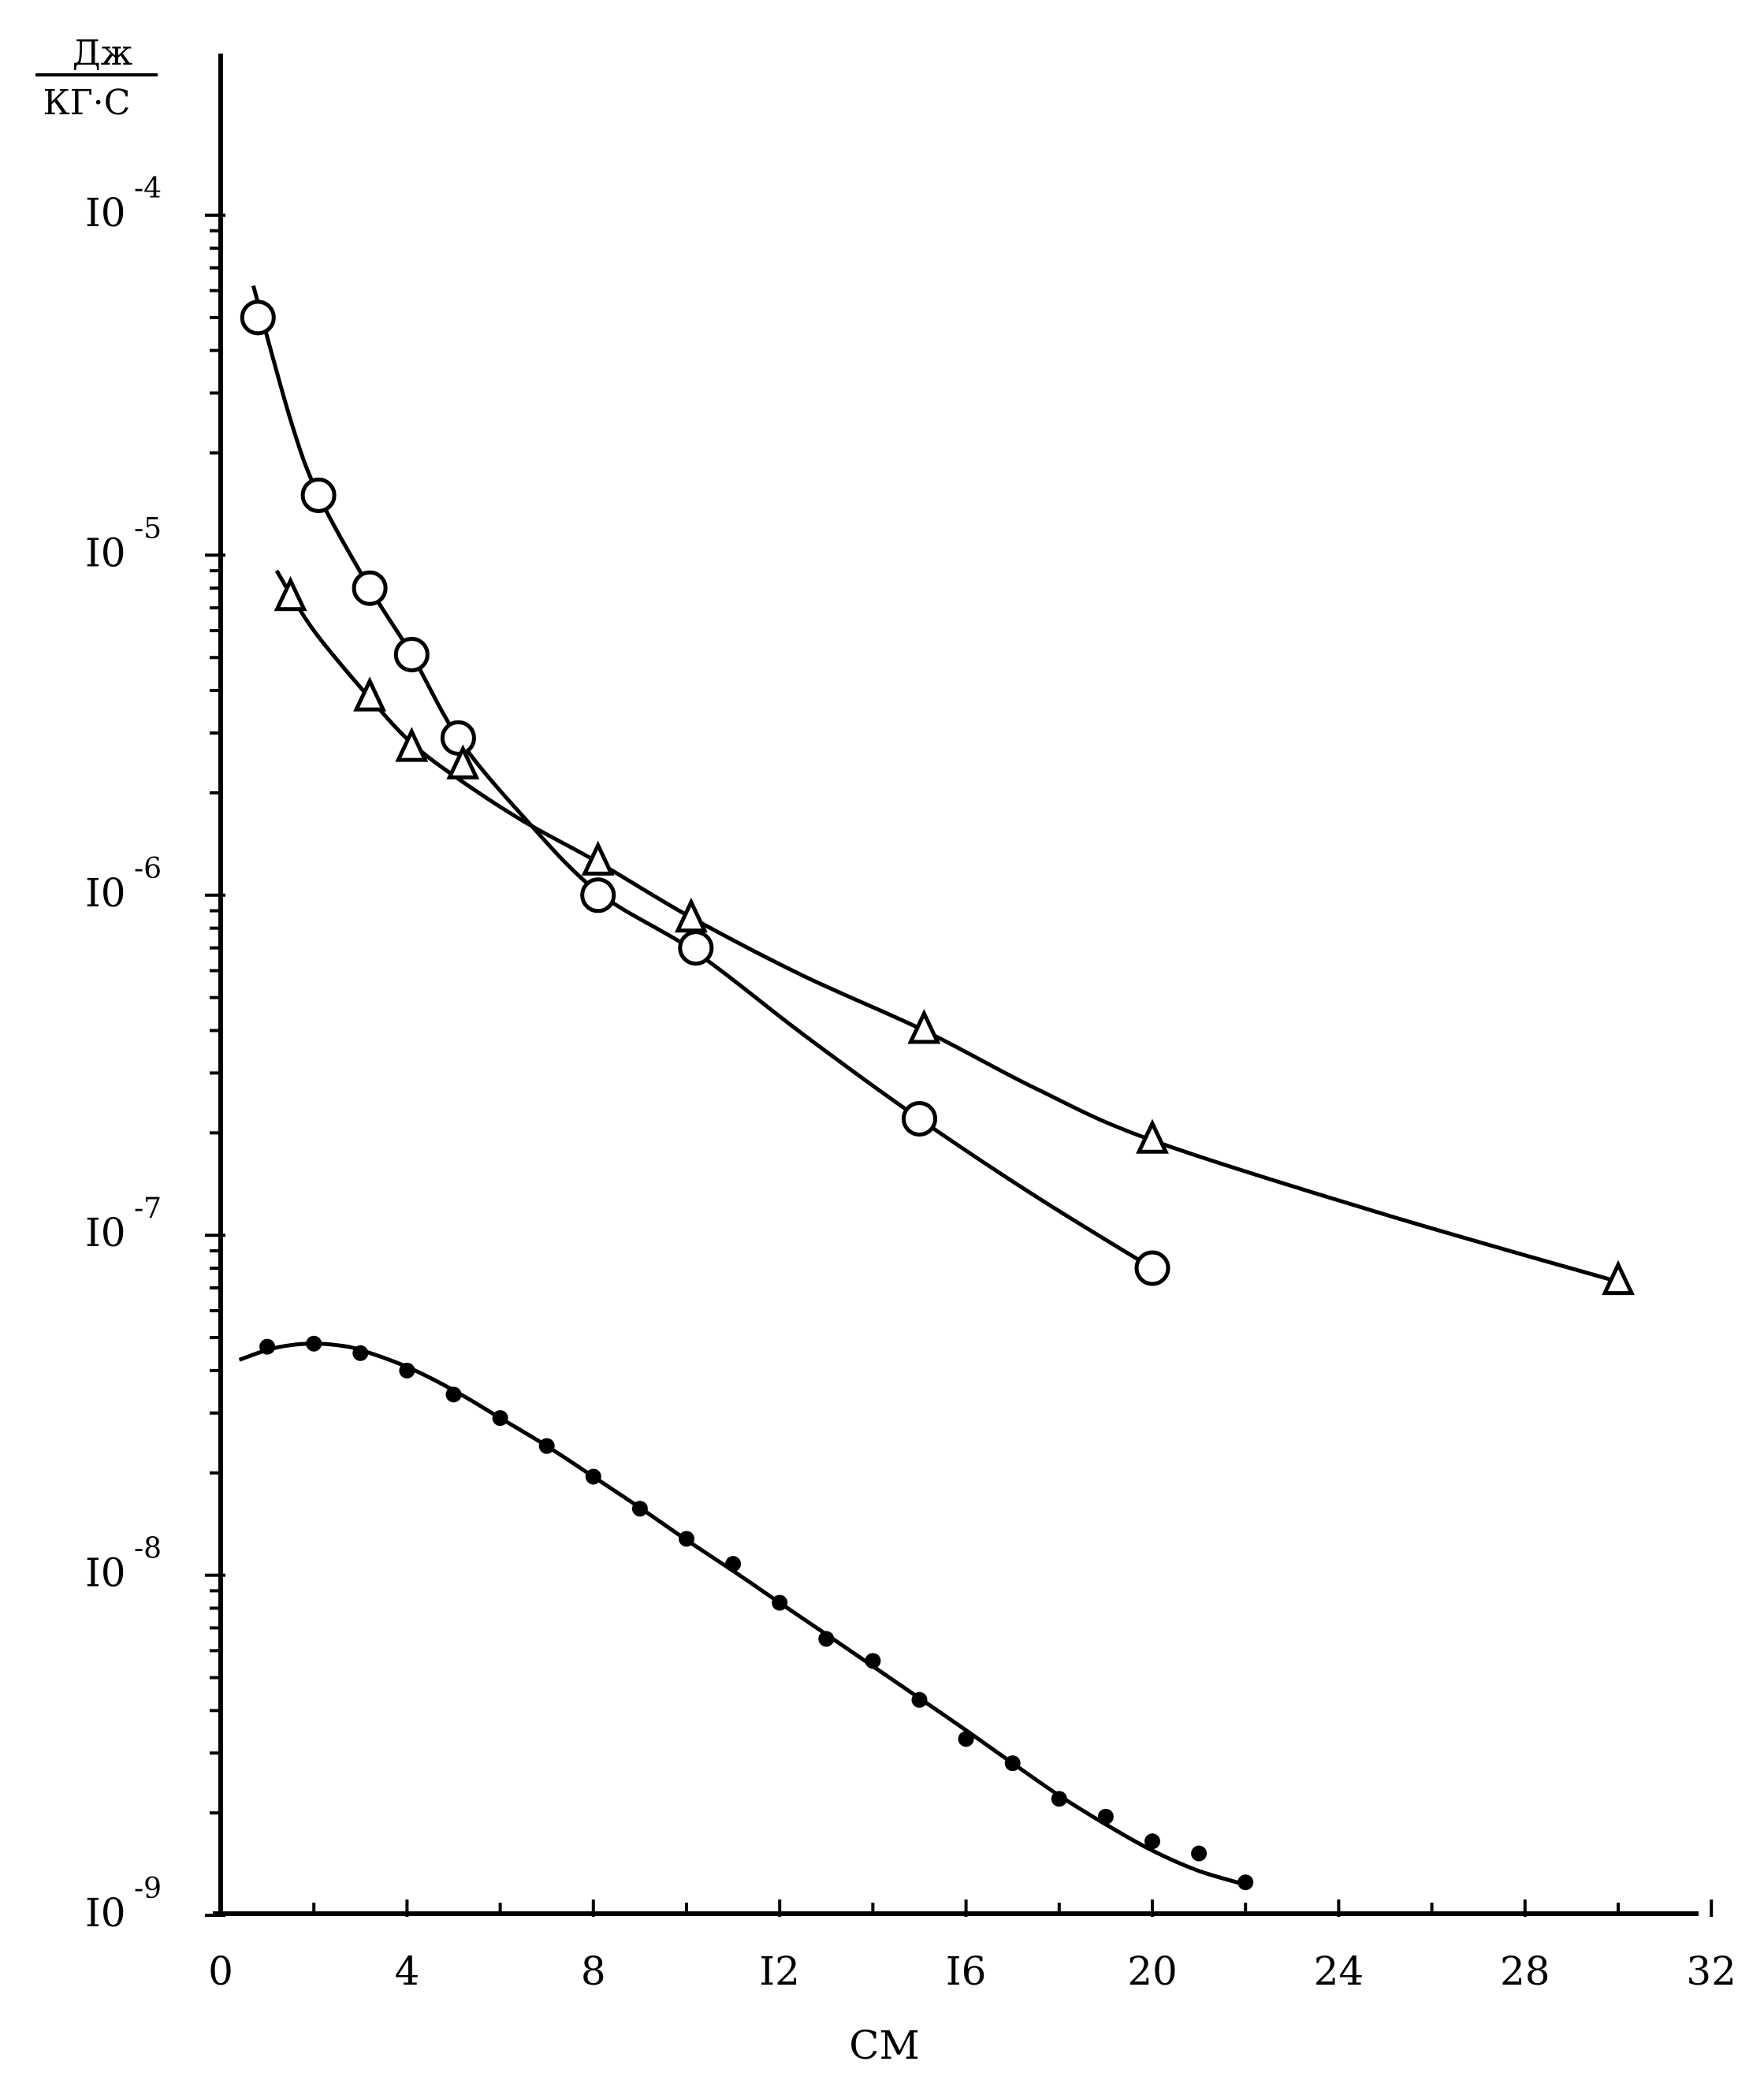  Describe the element at coordinates (1525, 1971) in the screenshot. I see `x-tick-label: 28` at that location.